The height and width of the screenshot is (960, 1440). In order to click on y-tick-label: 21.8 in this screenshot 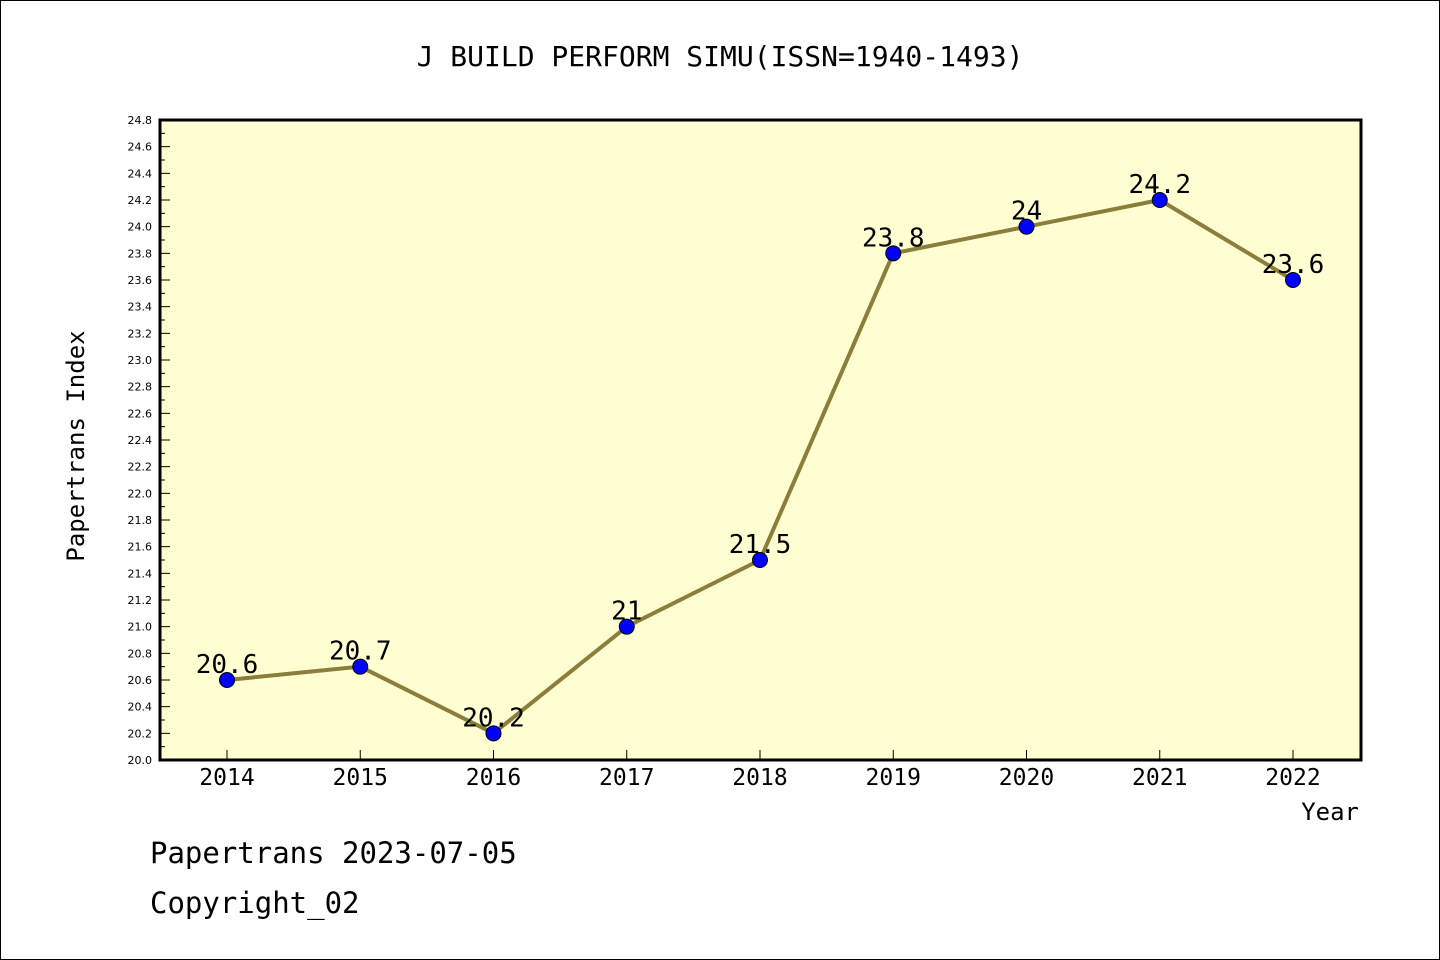, I will do `click(140, 520)`.